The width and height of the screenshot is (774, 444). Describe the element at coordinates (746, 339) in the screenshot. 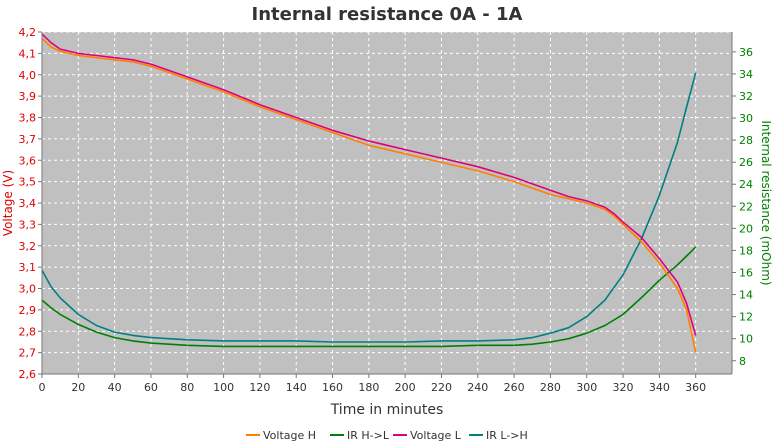

I see `y-right-tick-label: 10` at that location.